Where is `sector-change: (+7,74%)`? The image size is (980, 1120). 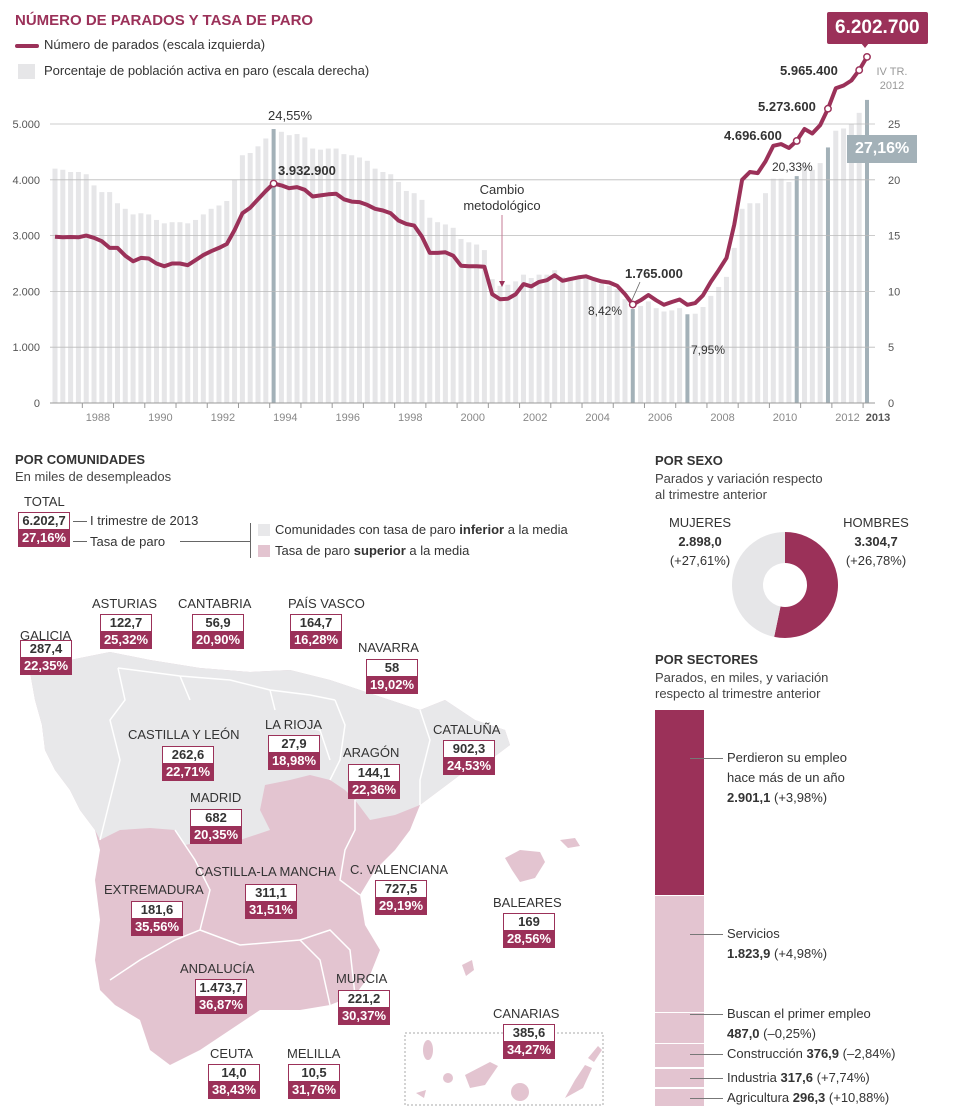 sector-change: (+7,74%) is located at coordinates (841, 1077).